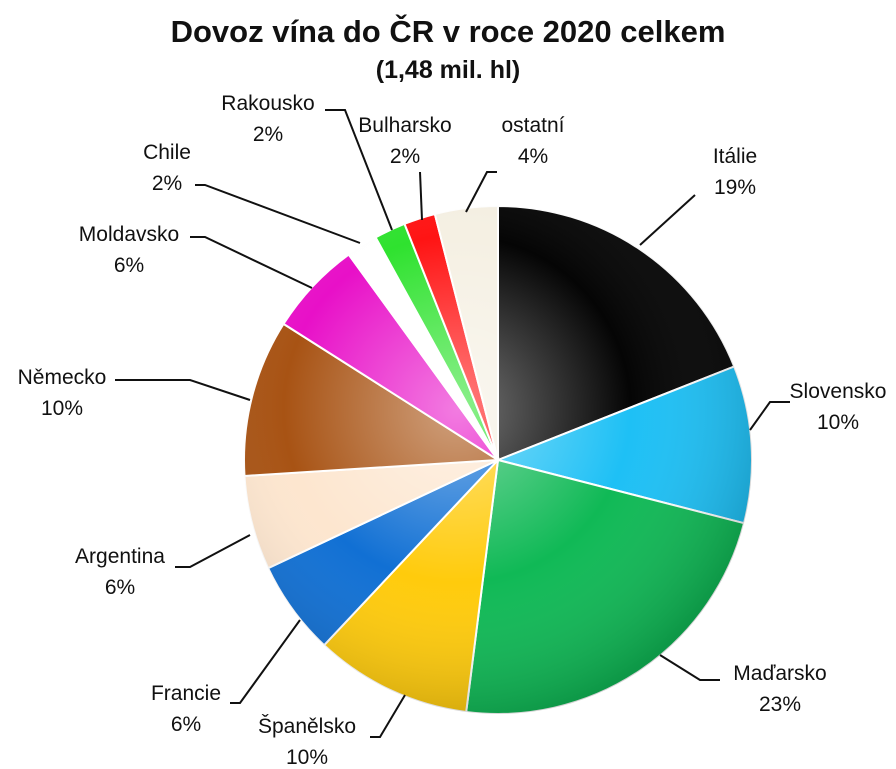  What do you see at coordinates (167, 152) in the screenshot?
I see `slice-label-chile: Chile` at bounding box center [167, 152].